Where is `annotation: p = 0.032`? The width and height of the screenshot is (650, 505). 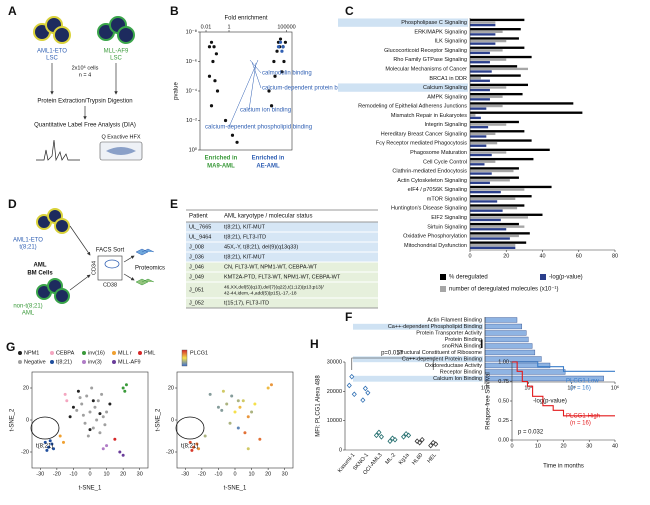
annotation: p = 0.032 is located at coordinates (531, 433).